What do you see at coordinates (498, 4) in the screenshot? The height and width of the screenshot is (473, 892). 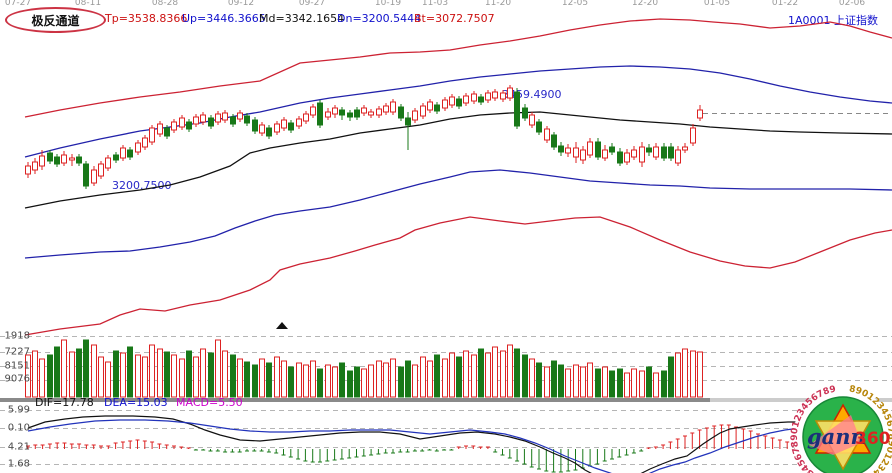 I see `date-tick-label: 11-20` at bounding box center [498, 4].